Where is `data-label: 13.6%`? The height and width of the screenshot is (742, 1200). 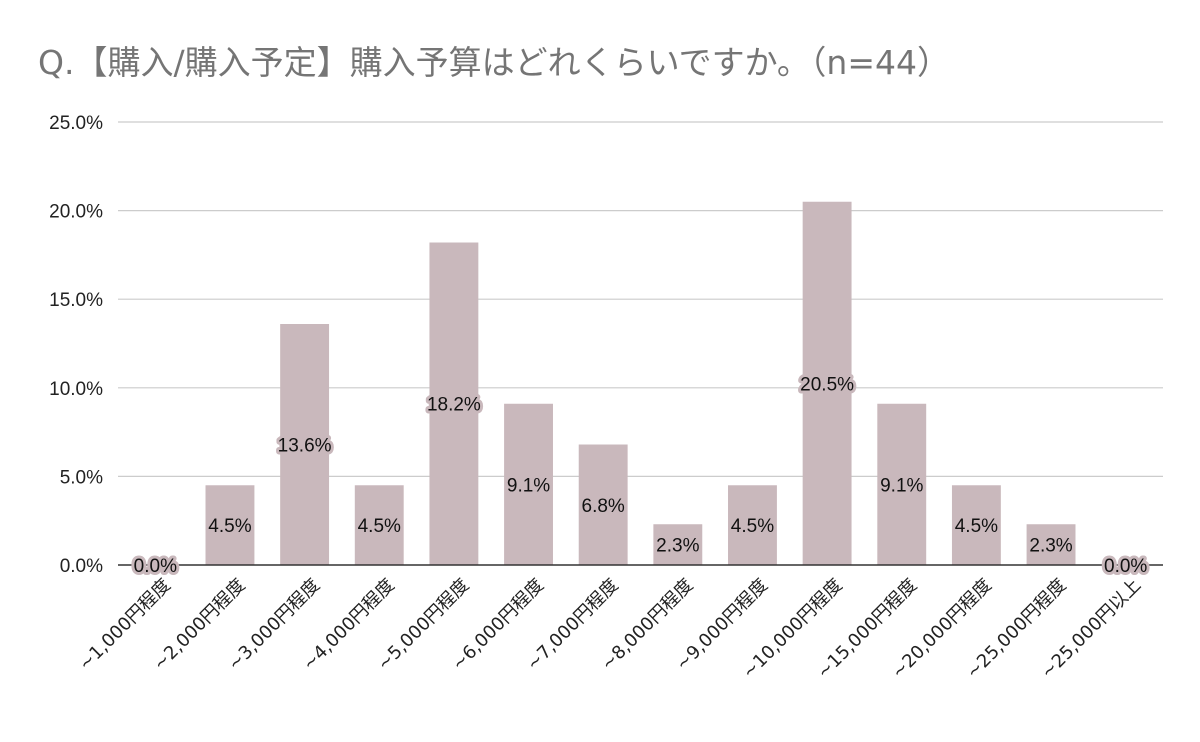
data-label: 13.6% is located at coordinates (305, 446).